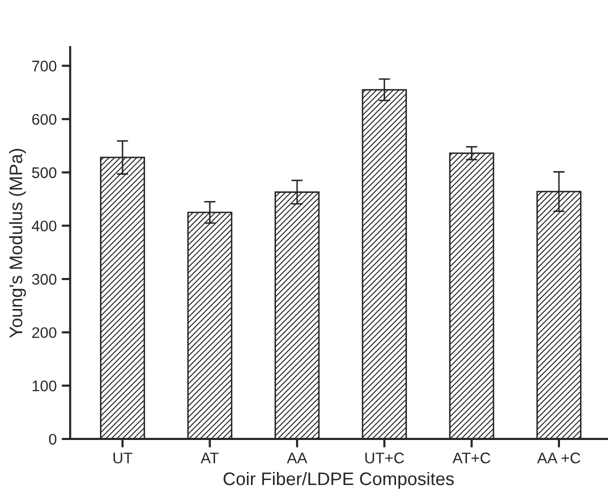 The height and width of the screenshot is (496, 610). What do you see at coordinates (558, 458) in the screenshot?
I see `x-tick-label: AA +C` at bounding box center [558, 458].